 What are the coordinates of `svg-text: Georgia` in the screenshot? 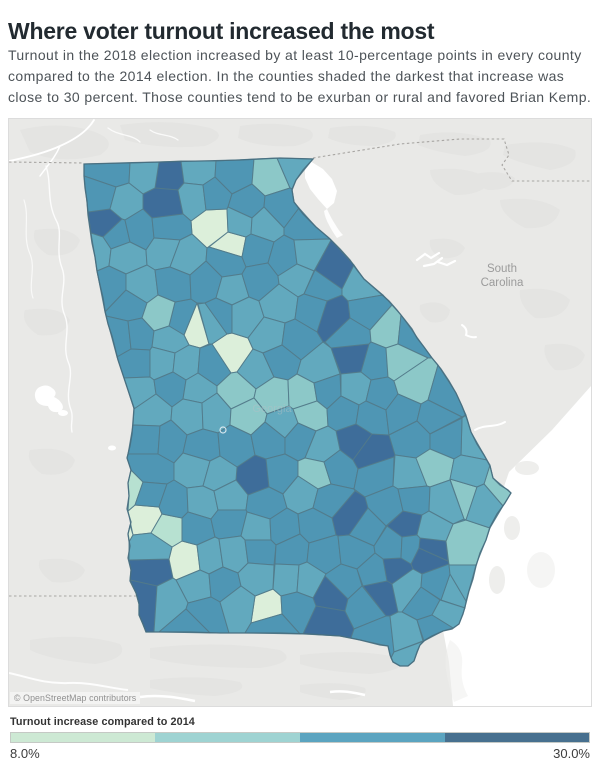 It's located at (272, 409).